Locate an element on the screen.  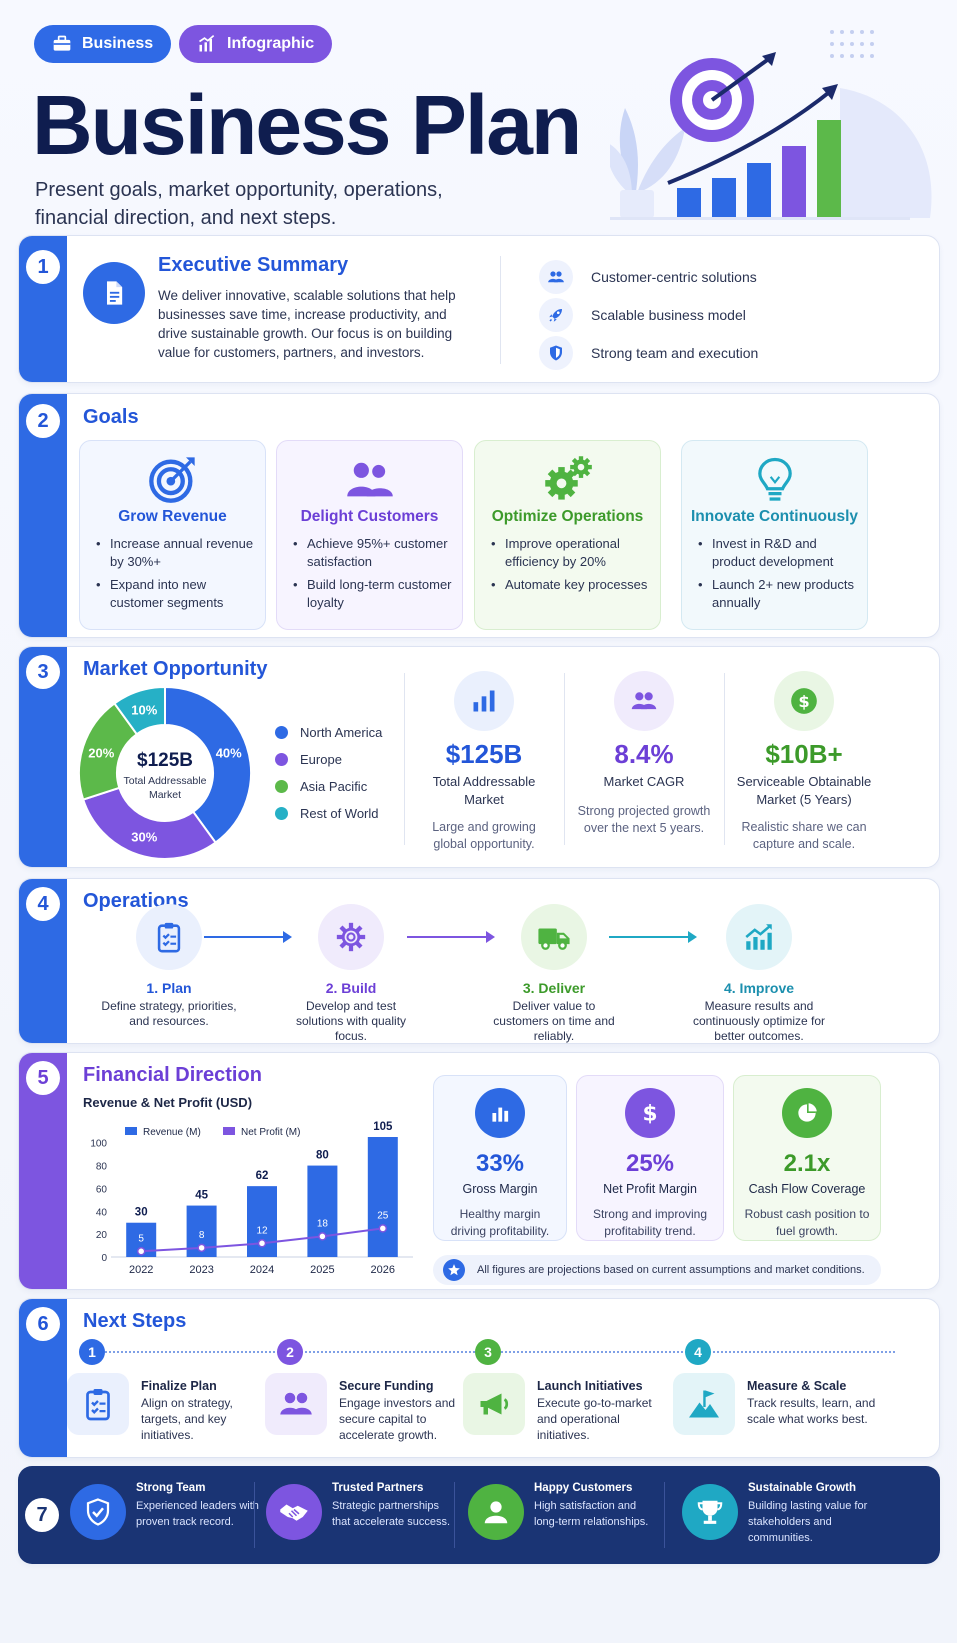
section-number: 3 is located at coordinates (43, 672).